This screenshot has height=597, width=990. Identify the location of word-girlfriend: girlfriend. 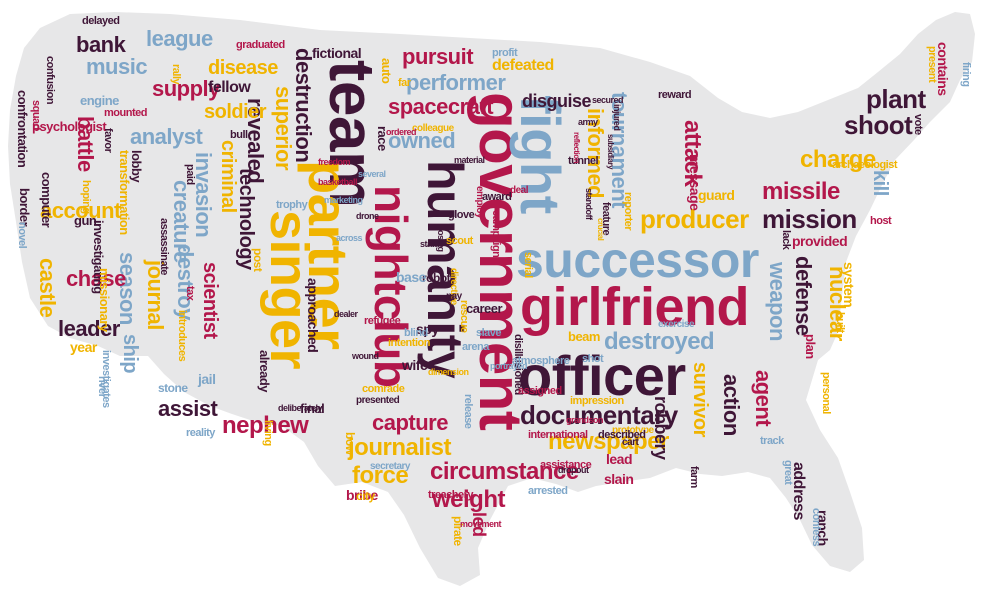
(635, 307).